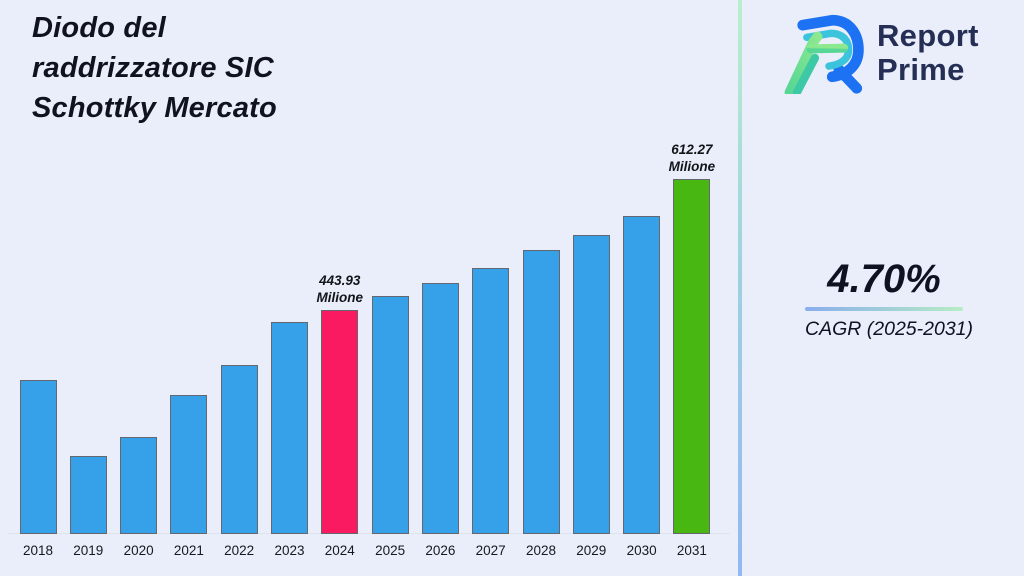  Describe the element at coordinates (591, 384) in the screenshot. I see `bar-2029` at that location.